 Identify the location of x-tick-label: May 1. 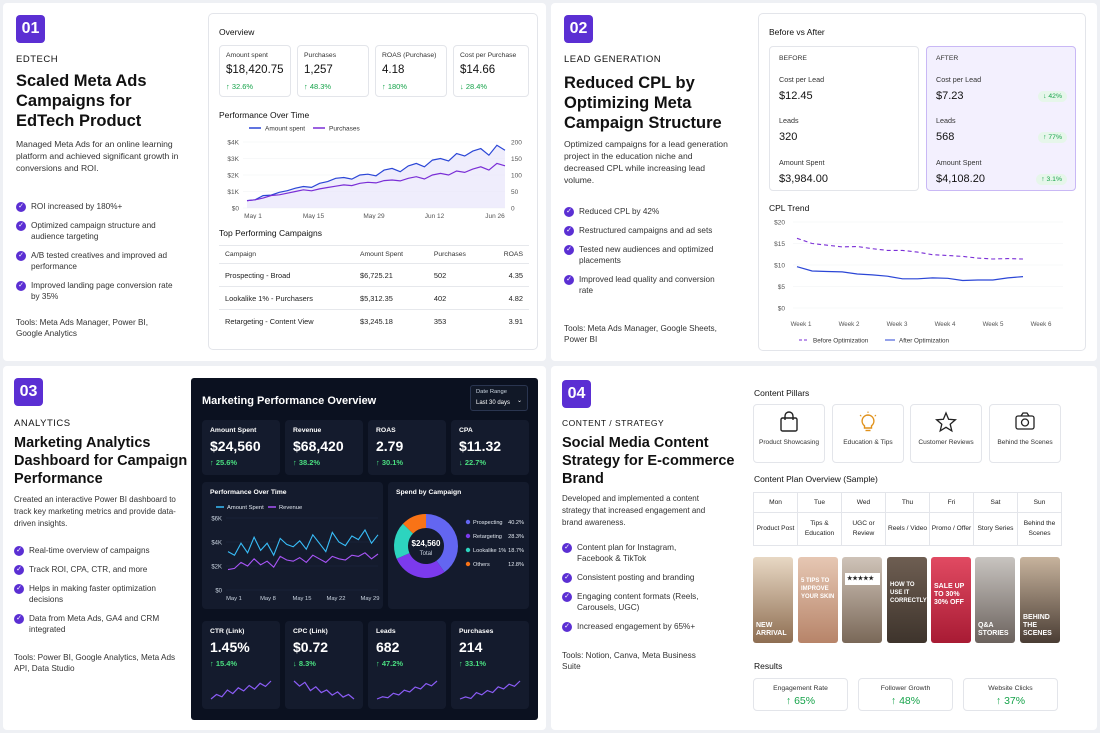
(253, 216).